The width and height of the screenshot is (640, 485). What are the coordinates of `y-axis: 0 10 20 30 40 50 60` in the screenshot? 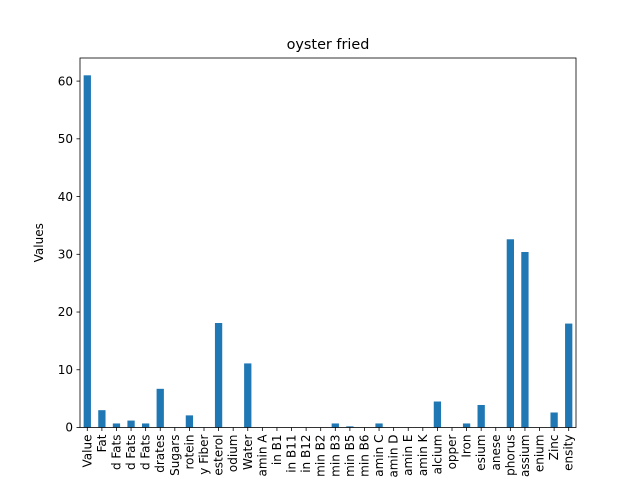 It's located at (69, 254).